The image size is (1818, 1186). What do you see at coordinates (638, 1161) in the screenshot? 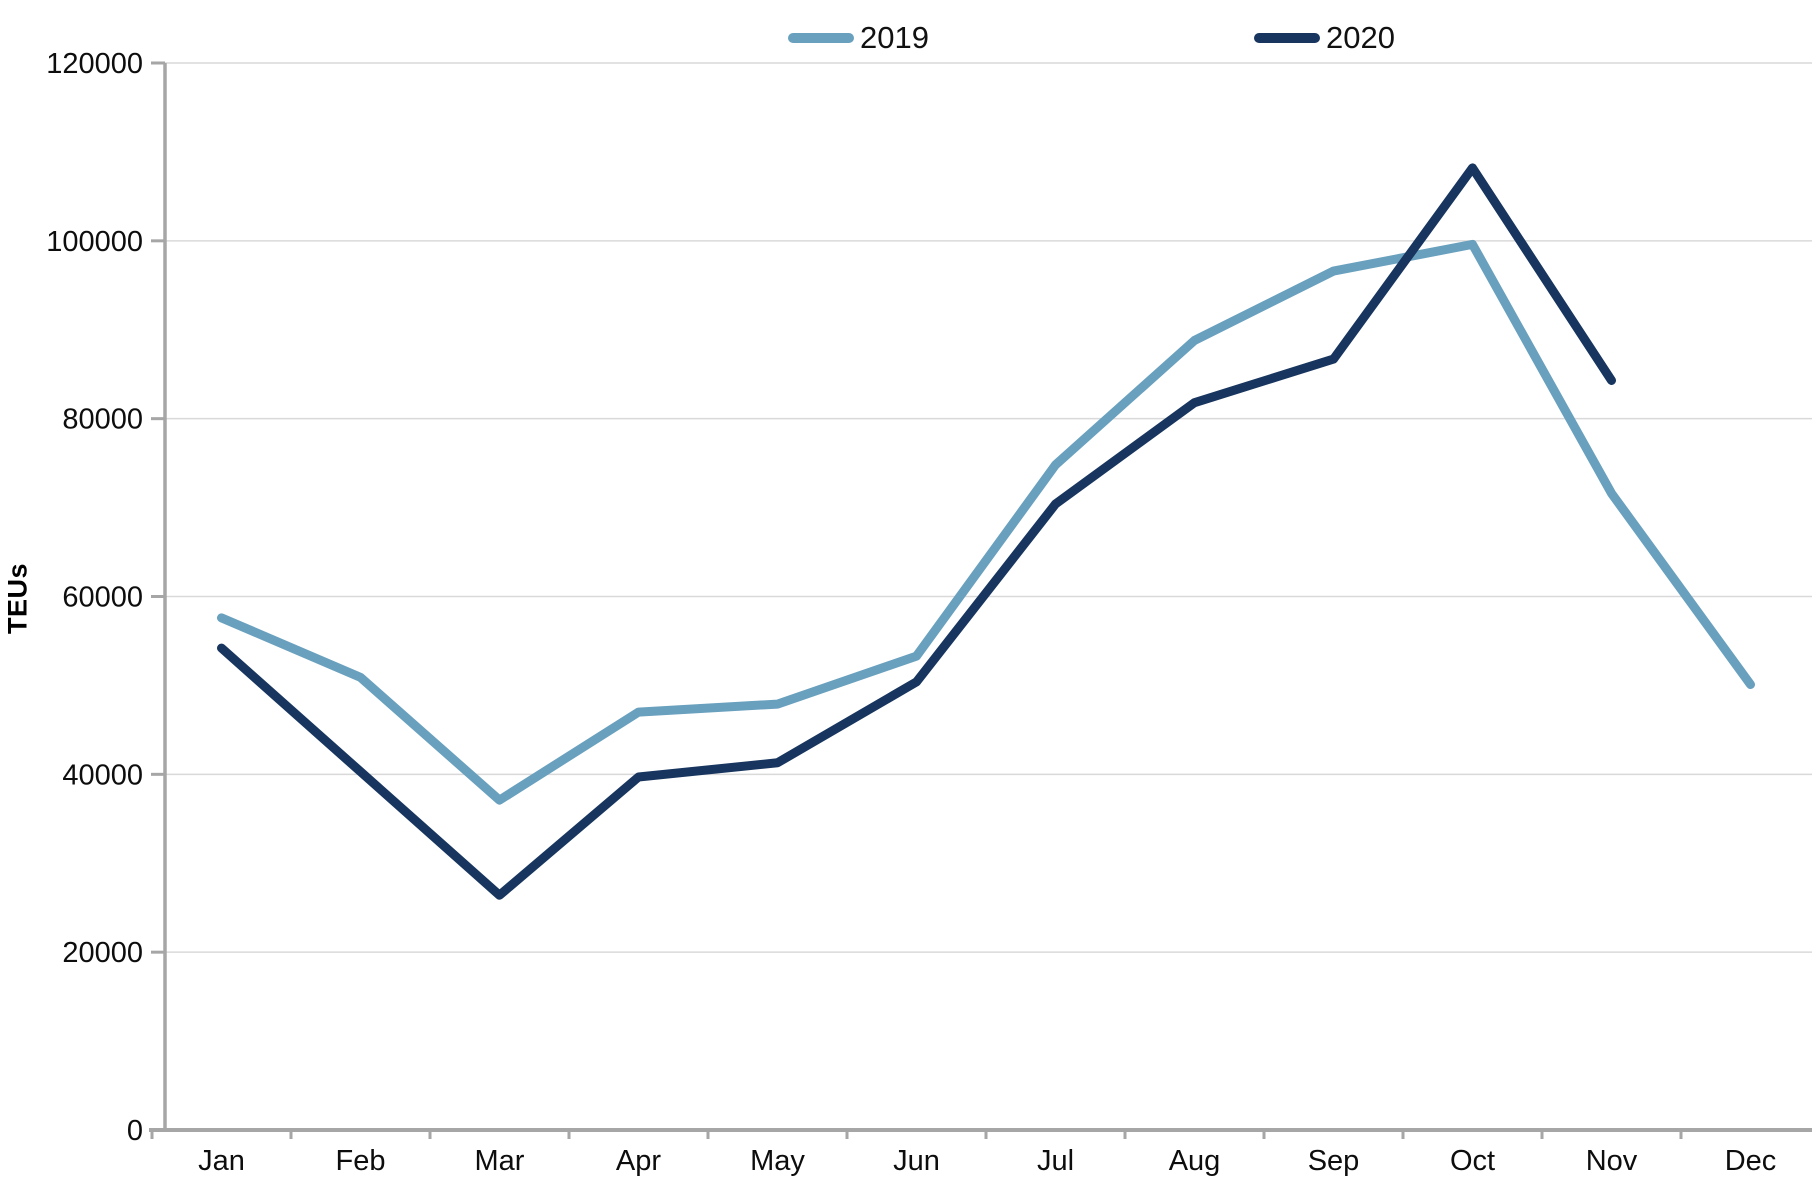
I see `x-category-label: Apr` at bounding box center [638, 1161].